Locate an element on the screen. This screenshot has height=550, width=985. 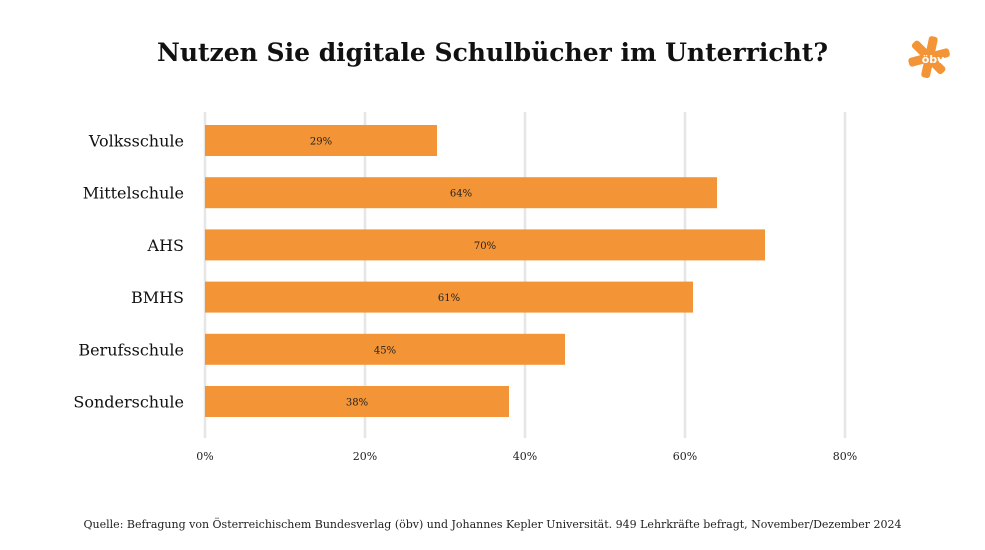
value-label-volksschule: 29% is located at coordinates (321, 142).